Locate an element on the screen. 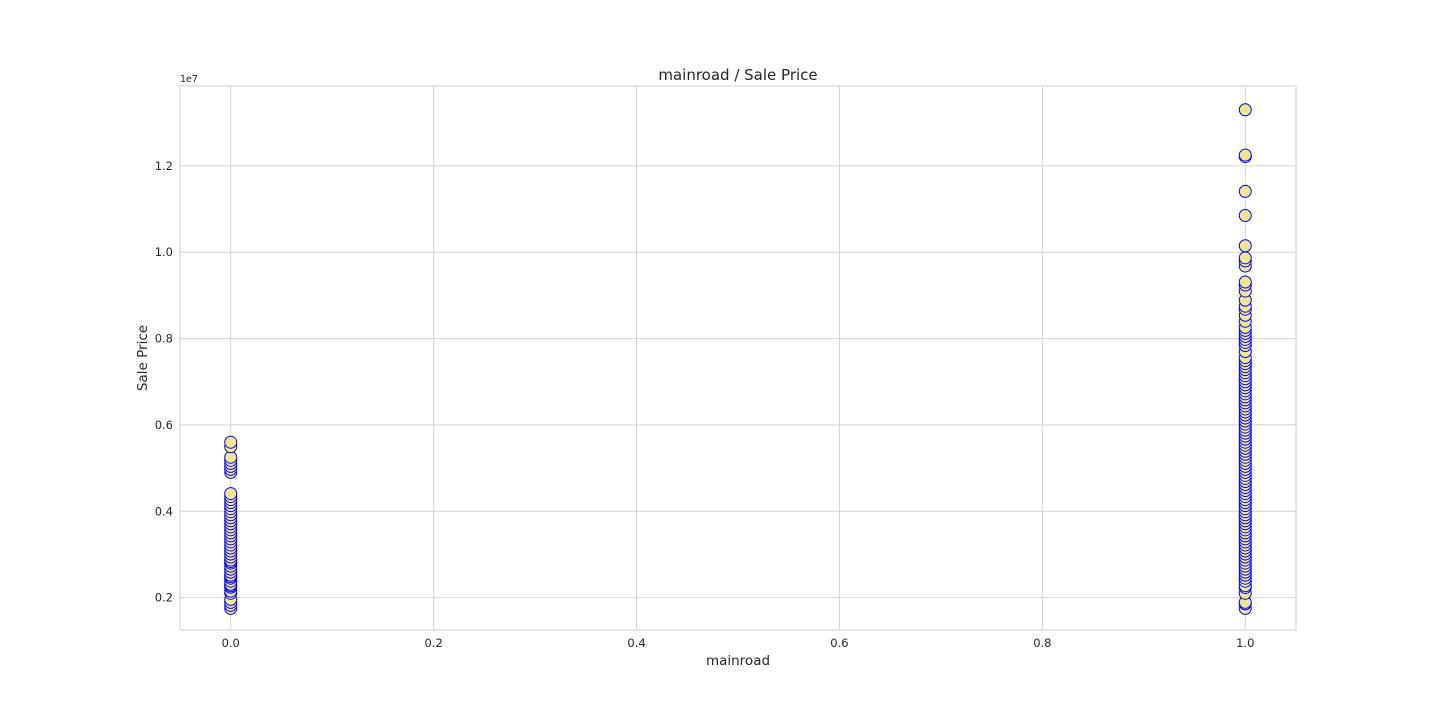 The image size is (1440, 720). x-axis-label: mainroad is located at coordinates (738, 661).